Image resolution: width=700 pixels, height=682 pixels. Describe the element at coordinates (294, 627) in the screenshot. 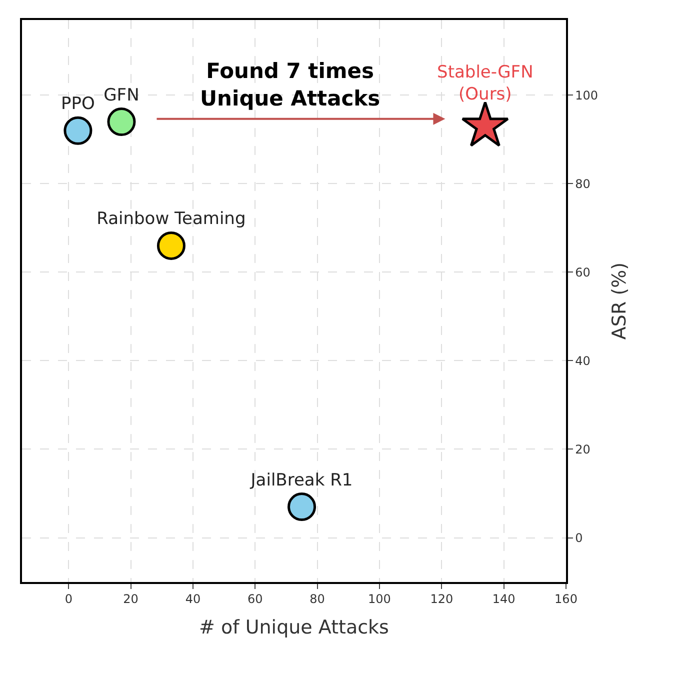

I see `x-axis-title: # of Unique Attacks` at that location.